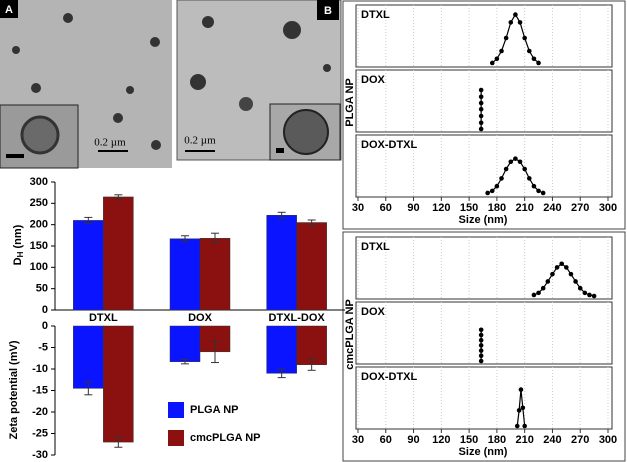 This screenshot has height=462, width=627. What do you see at coordinates (552, 208) in the screenshot?
I see `x-tick-label: 240` at bounding box center [552, 208].